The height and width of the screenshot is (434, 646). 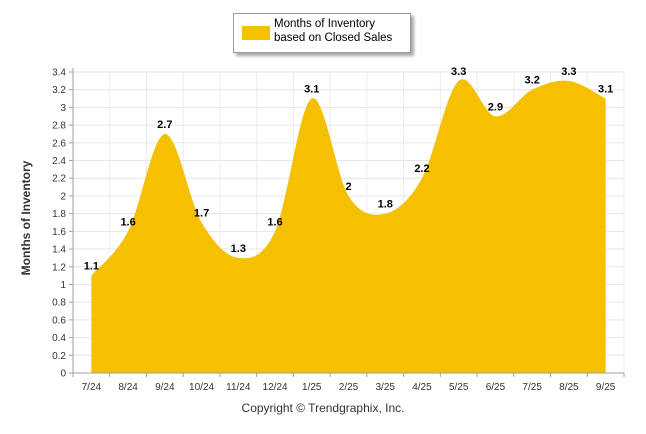 What do you see at coordinates (128, 387) in the screenshot?
I see `x-tick-label: 8/24` at bounding box center [128, 387].